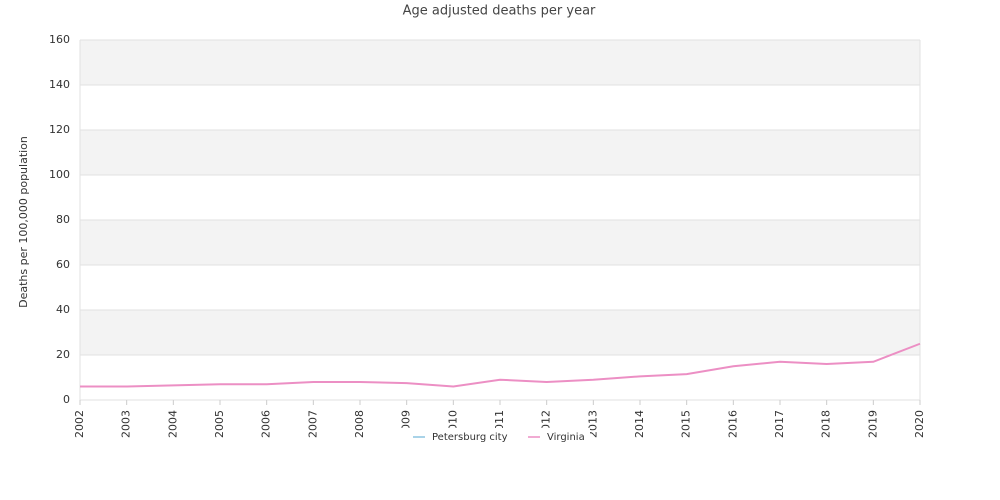 The height and width of the screenshot is (500, 1000). Describe the element at coordinates (66, 399) in the screenshot. I see `y-tick-label: 0` at that location.